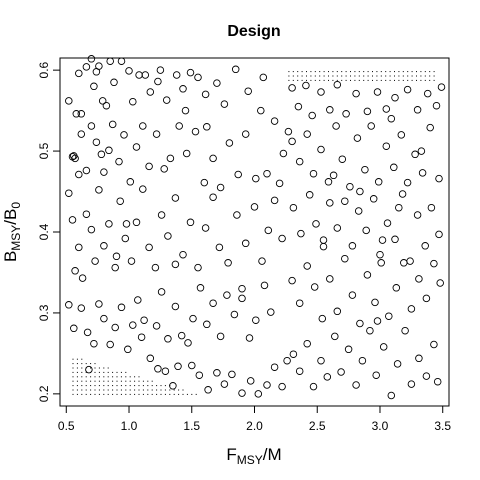 The width and height of the screenshot is (480, 480). Describe the element at coordinates (48, 231) in the screenshot. I see `y-axis: 0.2 0.3 0.4 0.5 0.6` at that location.